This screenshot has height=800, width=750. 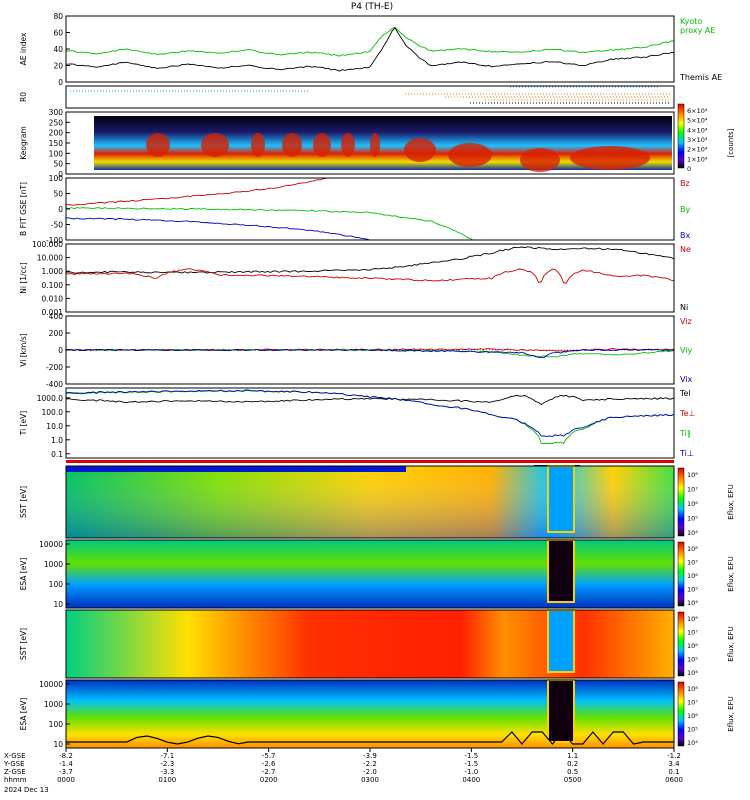 What do you see at coordinates (369, 41) in the screenshot?
I see `ae-kyoto-proxy-ae-line` at bounding box center [369, 41].